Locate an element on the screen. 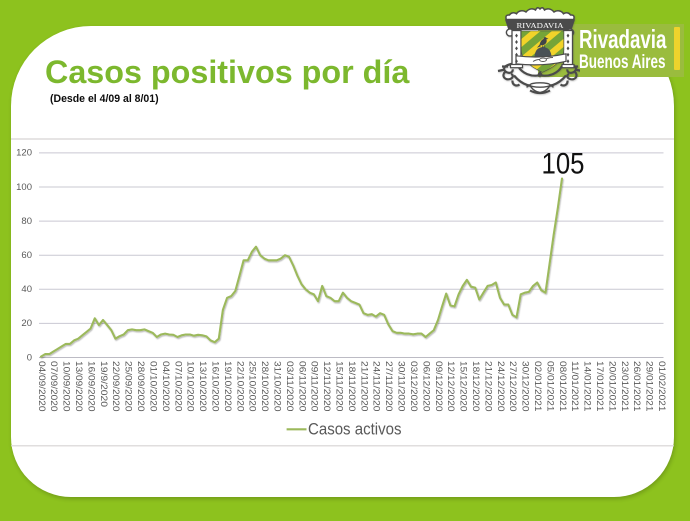 The image size is (690, 521). svg-text: 24/12/2020 is located at coordinates (501, 386).